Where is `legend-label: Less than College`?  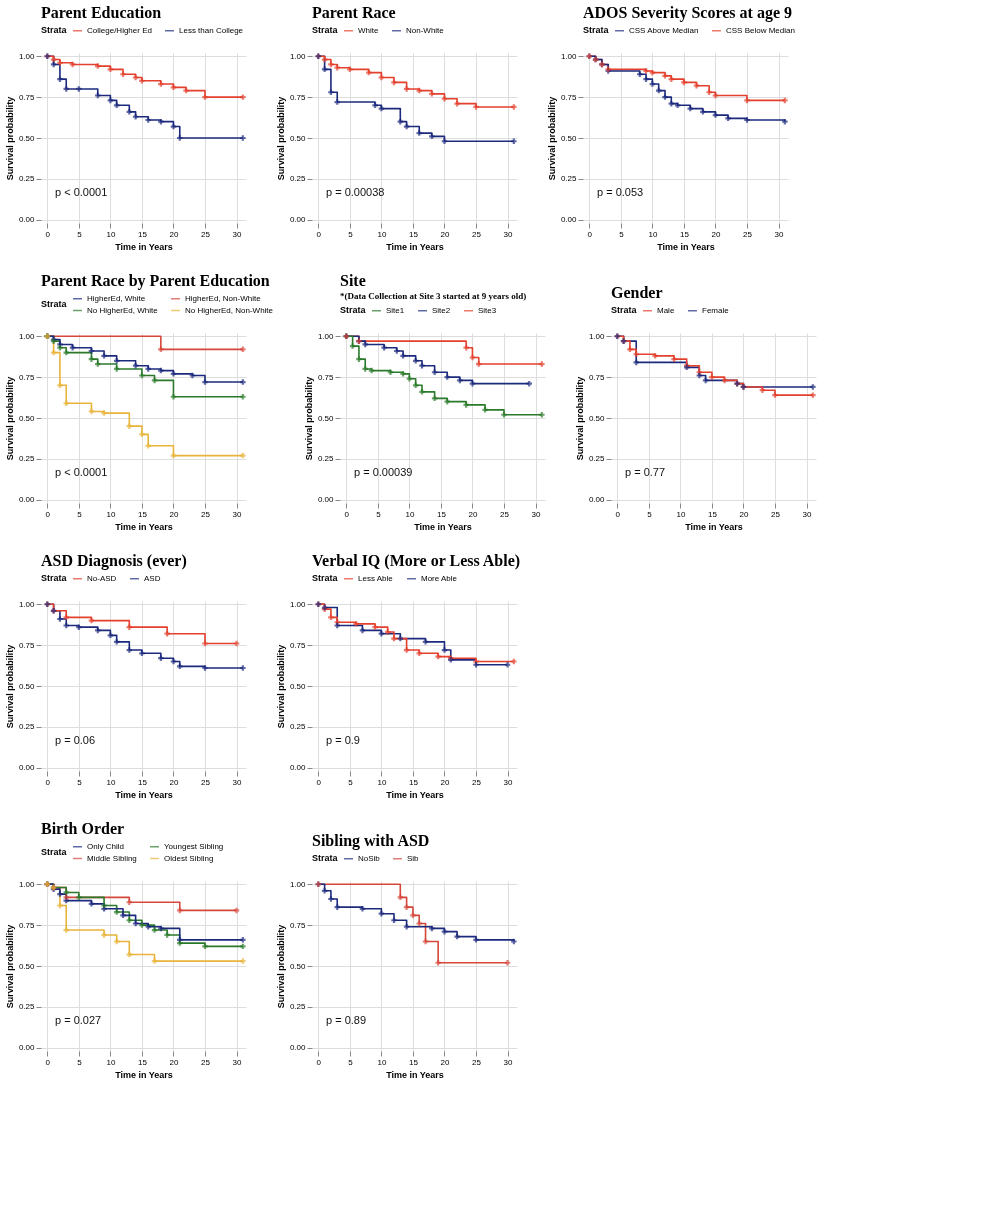 legend-label: Less than College is located at coordinates (211, 30).